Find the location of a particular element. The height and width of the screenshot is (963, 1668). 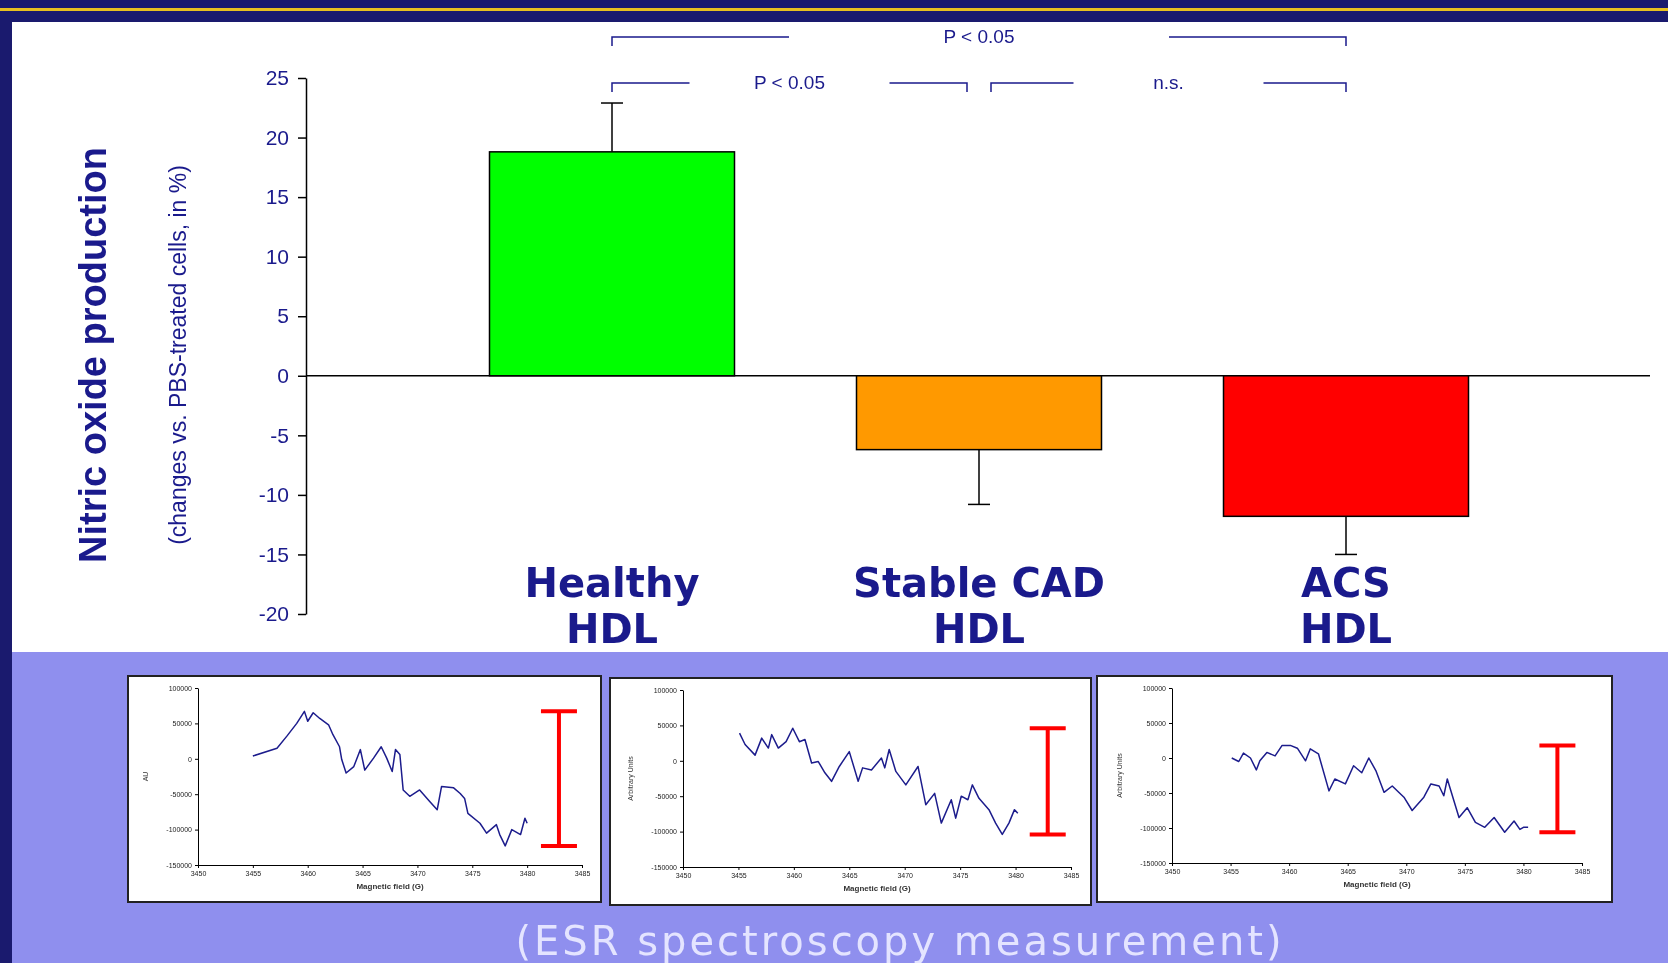

text: P < 0.05 is located at coordinates (979, 36).